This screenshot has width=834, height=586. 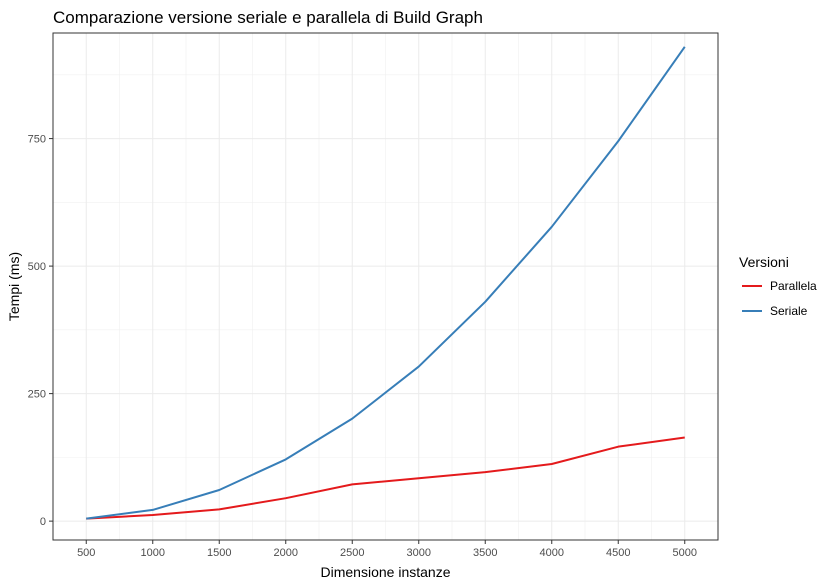 What do you see at coordinates (219, 553) in the screenshot?
I see `x-tick-label: 1500` at bounding box center [219, 553].